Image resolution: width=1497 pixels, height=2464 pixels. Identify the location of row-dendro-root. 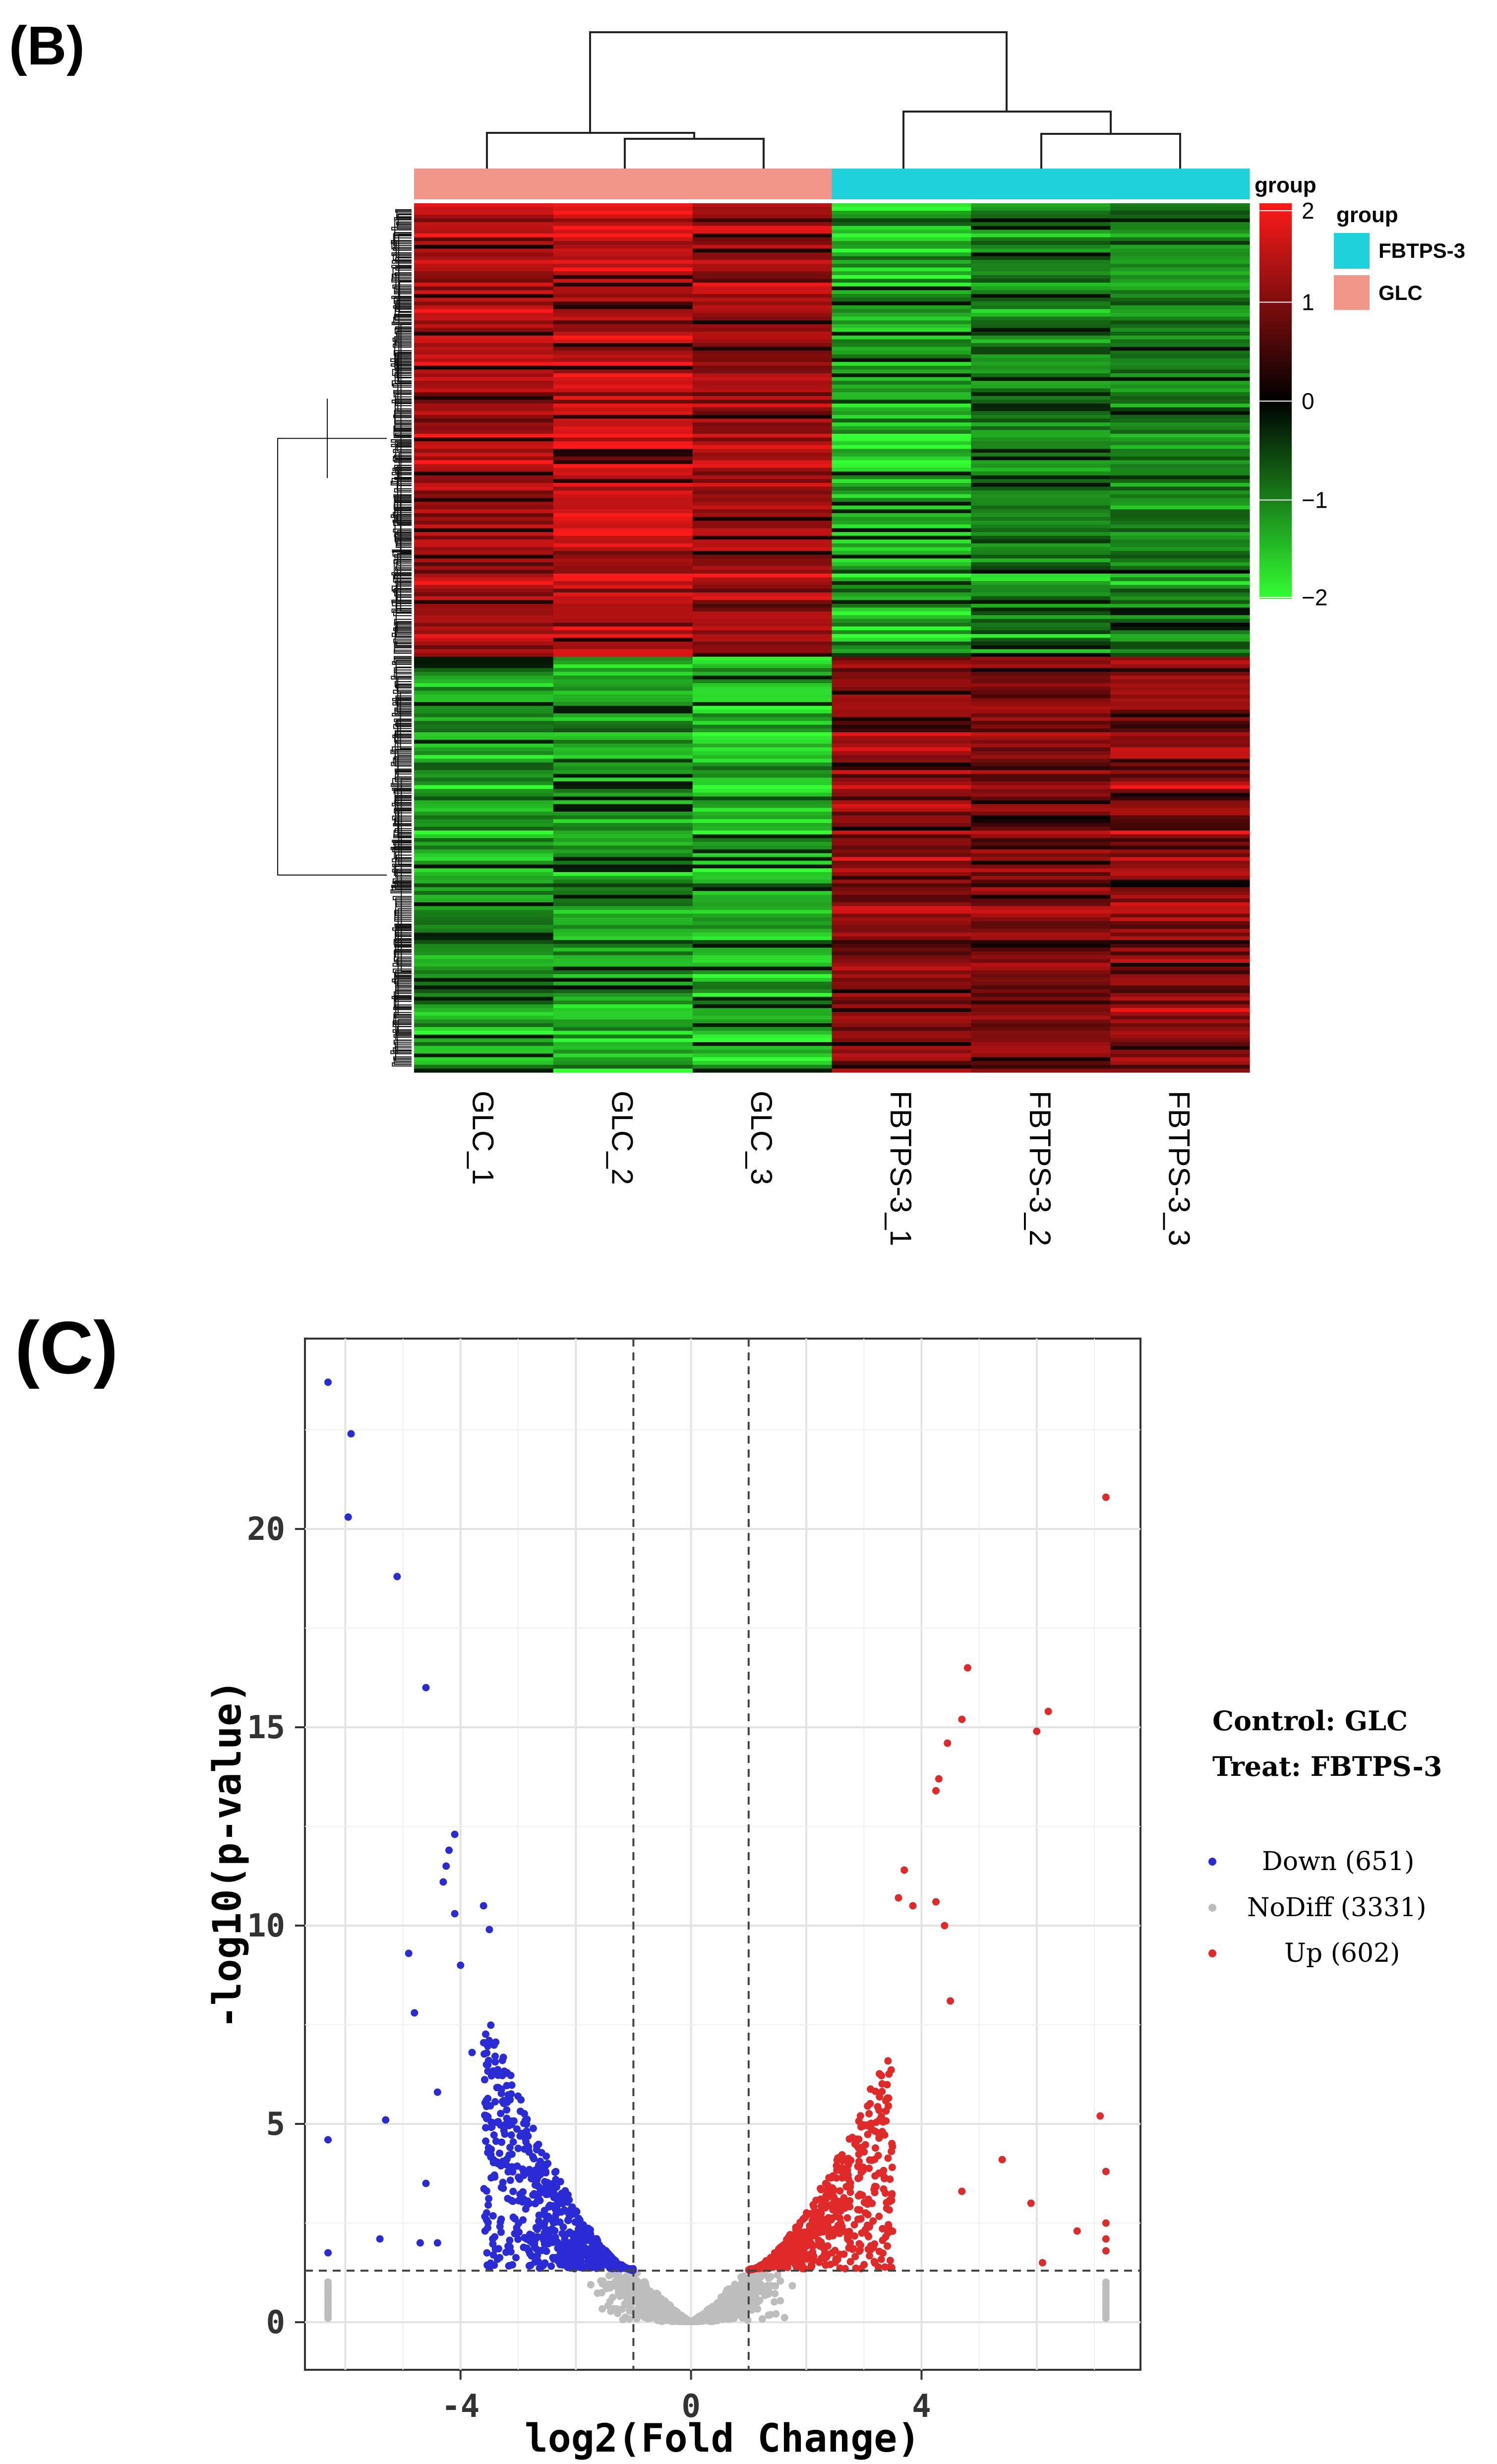
(302, 657).